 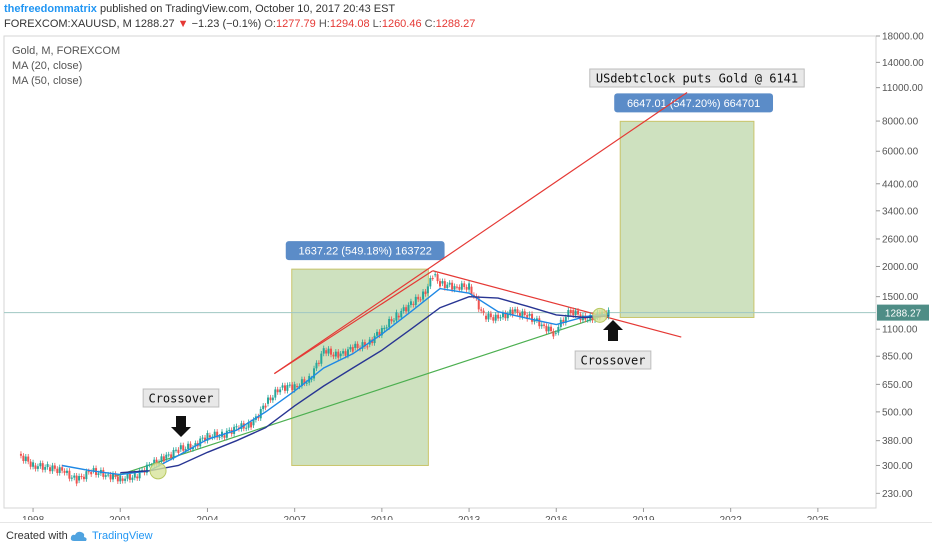 I want to click on y-tick-label: 850.00, so click(x=897, y=357).